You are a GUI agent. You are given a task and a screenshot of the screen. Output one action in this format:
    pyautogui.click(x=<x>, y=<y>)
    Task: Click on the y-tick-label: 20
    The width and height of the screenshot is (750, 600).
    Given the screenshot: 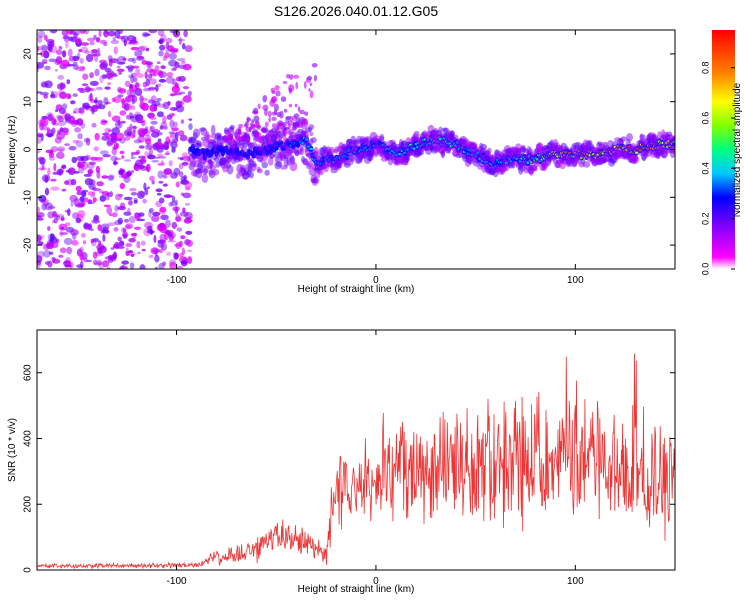 What is the action you would take?
    pyautogui.click(x=28, y=54)
    